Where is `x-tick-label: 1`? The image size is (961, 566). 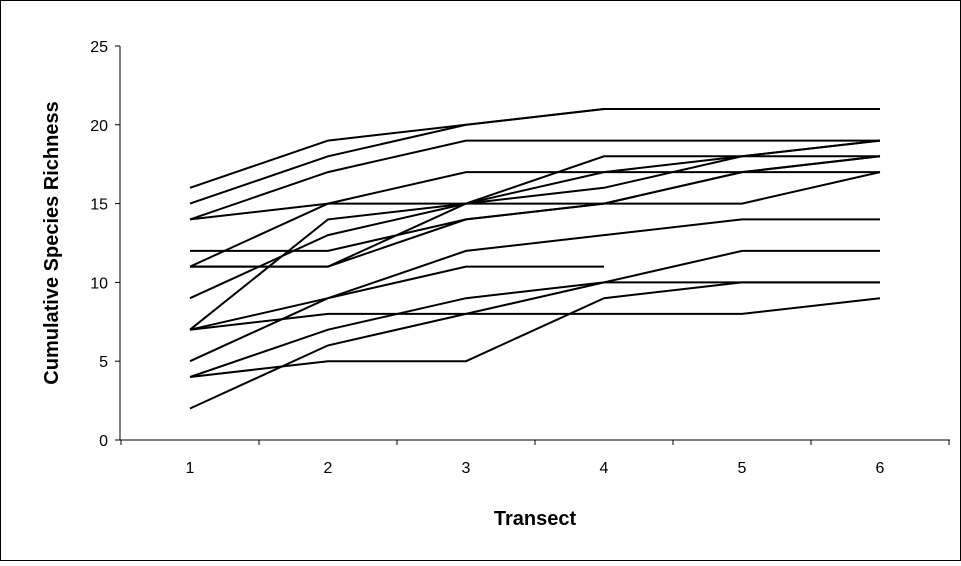 x-tick-label: 1 is located at coordinates (190, 468).